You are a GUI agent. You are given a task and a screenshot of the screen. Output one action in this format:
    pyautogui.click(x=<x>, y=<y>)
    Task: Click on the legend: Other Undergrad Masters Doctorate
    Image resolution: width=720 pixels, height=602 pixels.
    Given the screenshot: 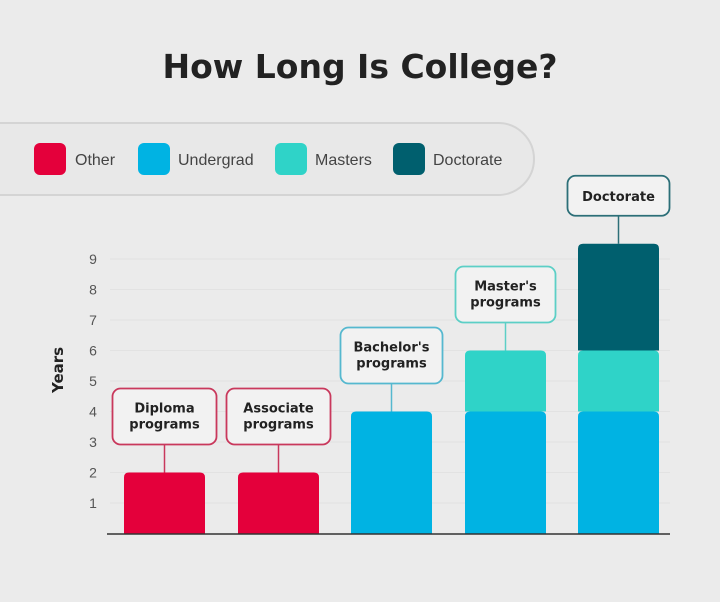 What is the action you would take?
    pyautogui.click(x=267, y=159)
    